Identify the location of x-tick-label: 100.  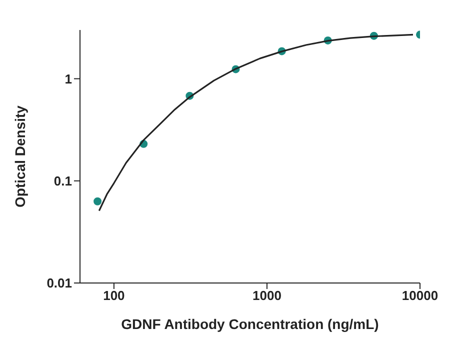
(114, 296).